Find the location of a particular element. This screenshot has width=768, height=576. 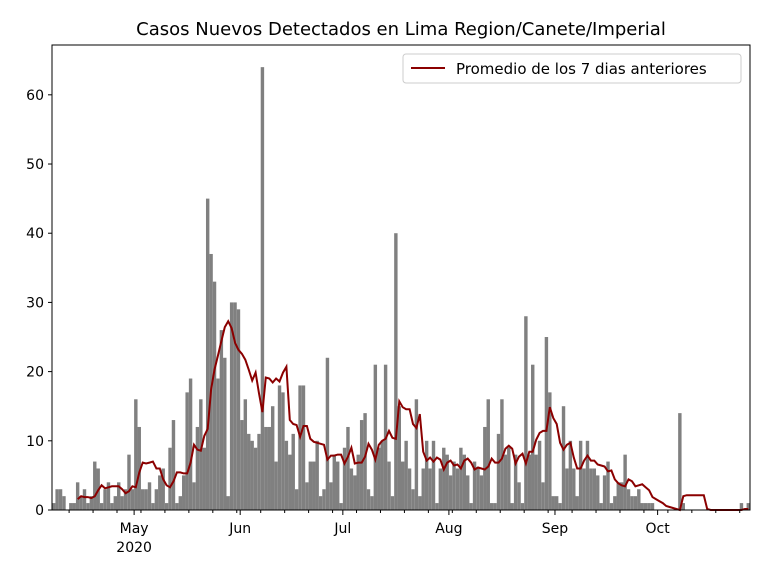

y-tick-label: 60 is located at coordinates (35, 96).